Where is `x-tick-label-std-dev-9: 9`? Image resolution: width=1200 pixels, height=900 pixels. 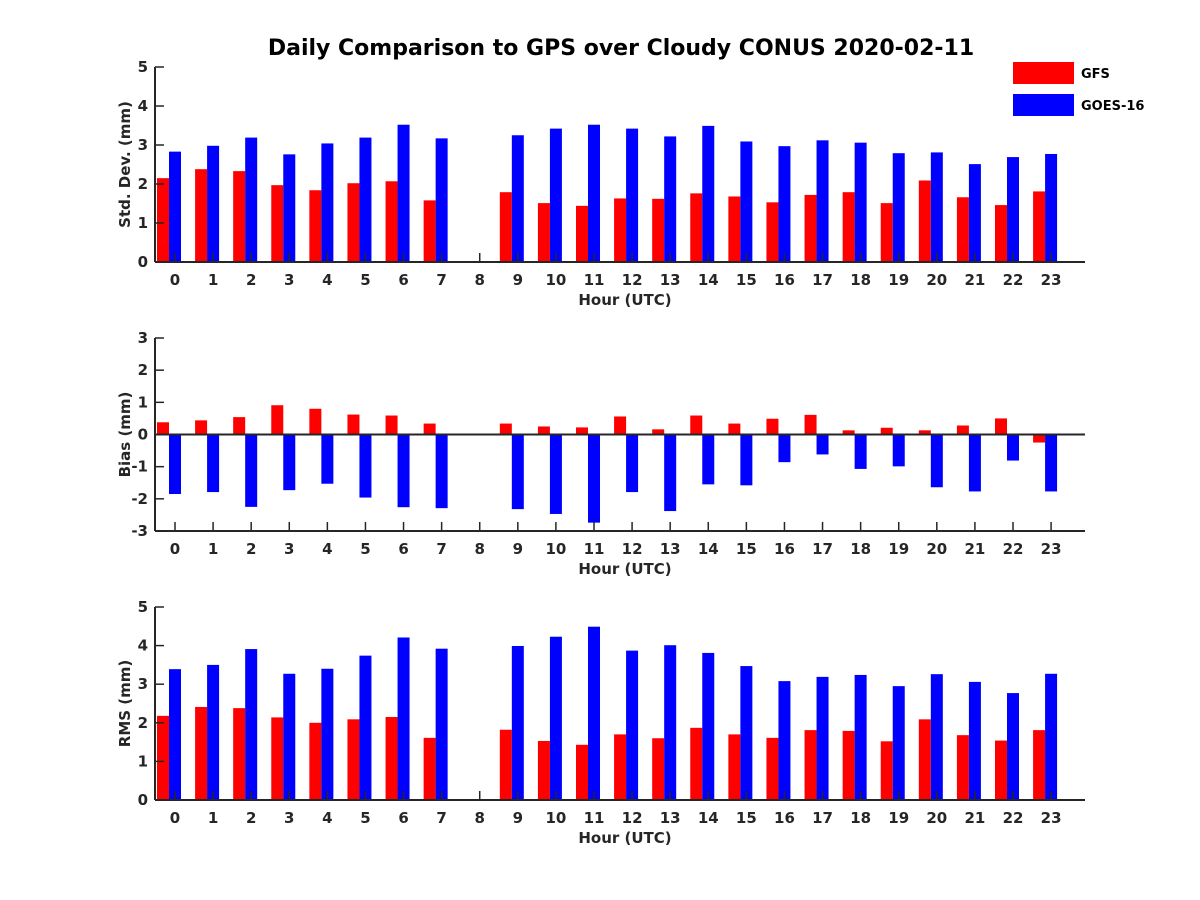 x-tick-label-std-dev-9: 9 is located at coordinates (518, 280).